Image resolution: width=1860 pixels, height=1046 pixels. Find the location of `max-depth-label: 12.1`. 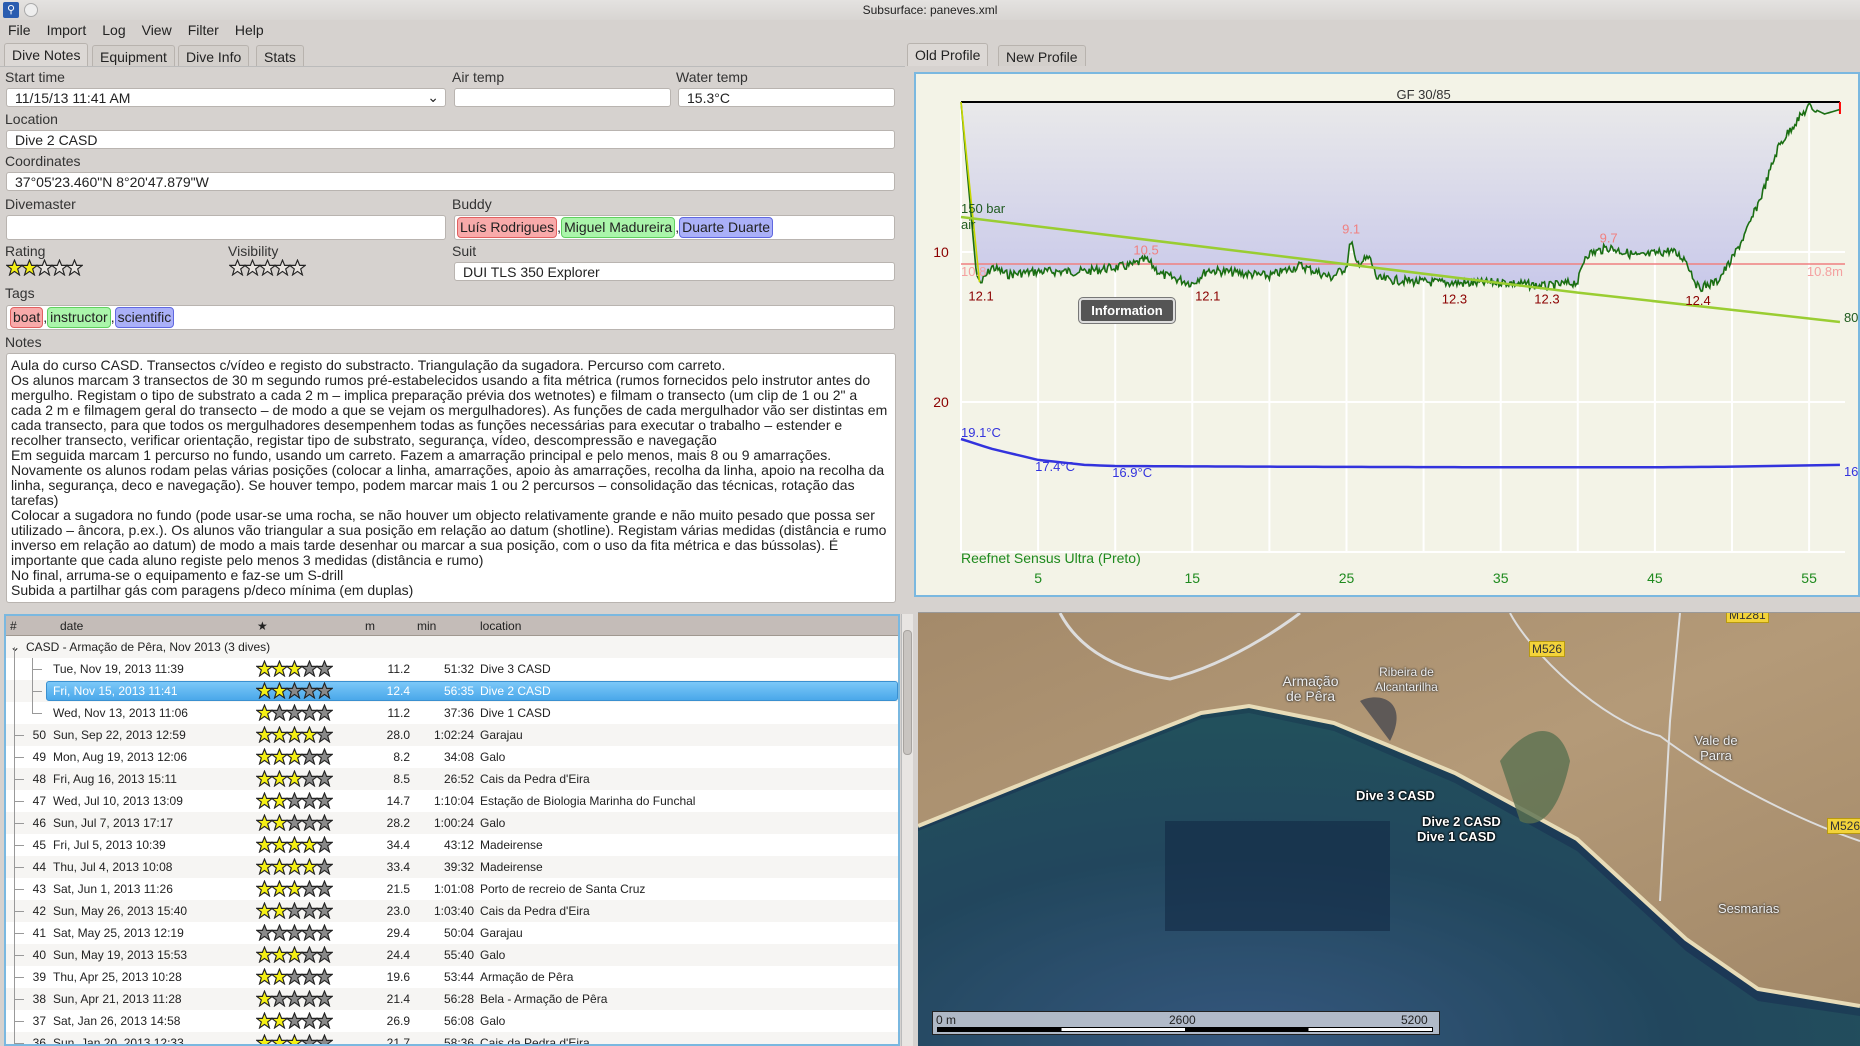

max-depth-label: 12.1 is located at coordinates (1207, 296).